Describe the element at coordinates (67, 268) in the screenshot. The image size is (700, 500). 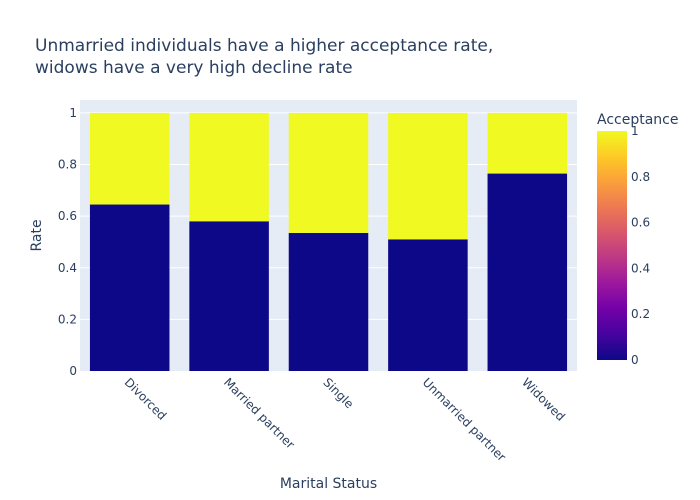
I see `y-tick-label: 0.4` at that location.